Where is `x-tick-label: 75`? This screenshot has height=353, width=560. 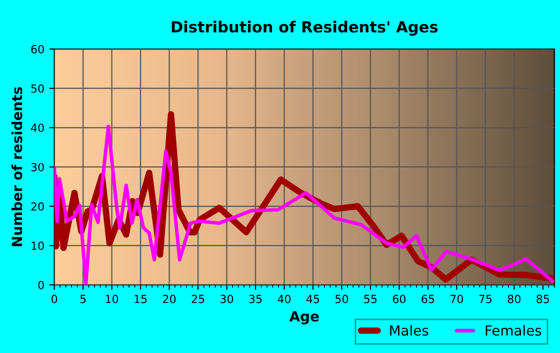 x-tick-label: 75 is located at coordinates (485, 299).